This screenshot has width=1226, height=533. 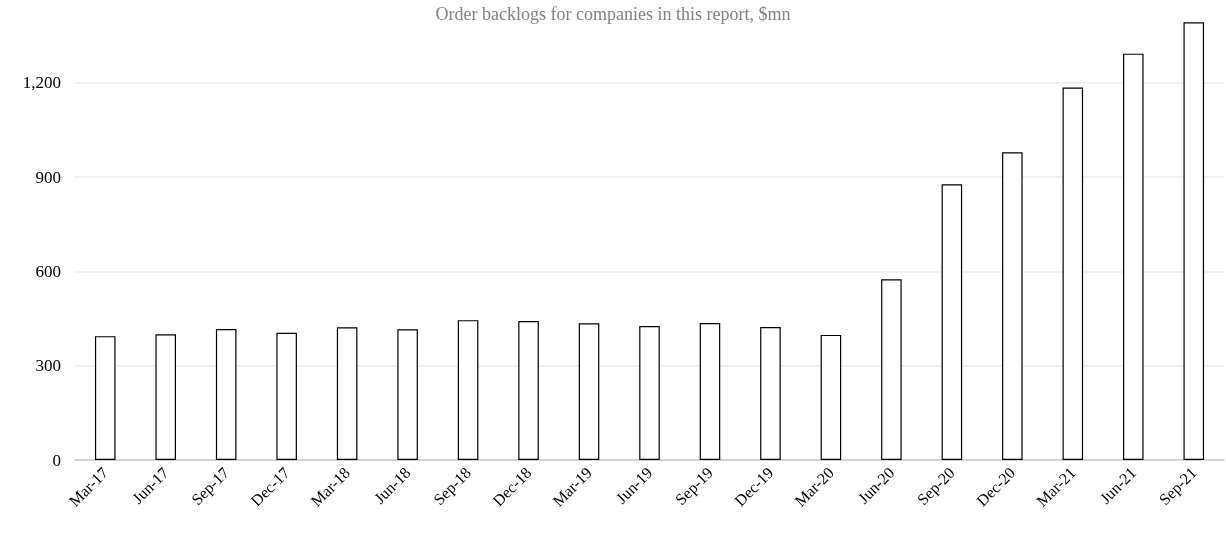 I want to click on y-tick-label: 0, so click(x=56, y=460).